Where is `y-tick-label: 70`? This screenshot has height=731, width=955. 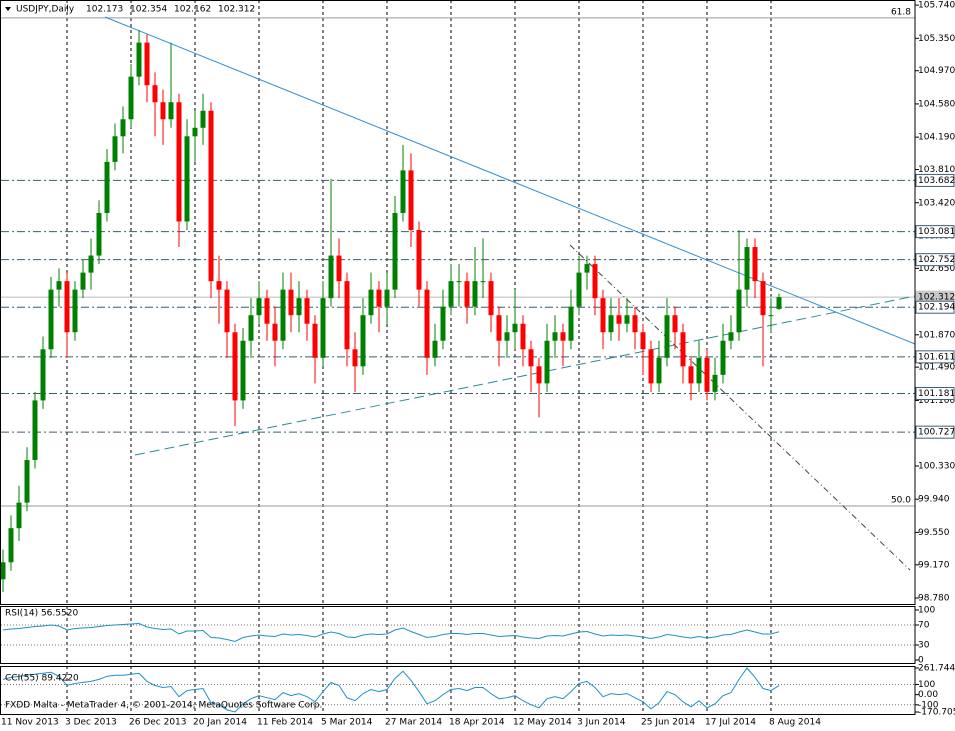 y-tick-label: 70 is located at coordinates (924, 626).